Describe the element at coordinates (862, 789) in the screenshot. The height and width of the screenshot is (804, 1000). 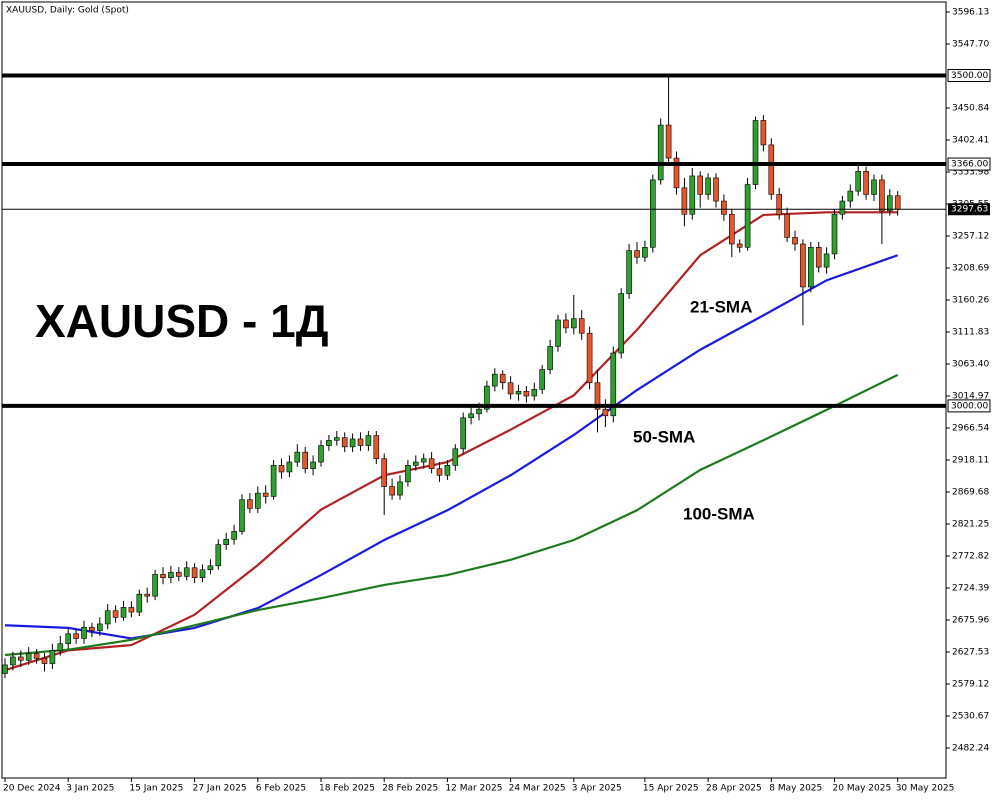
I see `x-tick-label: 20 May 2025` at that location.